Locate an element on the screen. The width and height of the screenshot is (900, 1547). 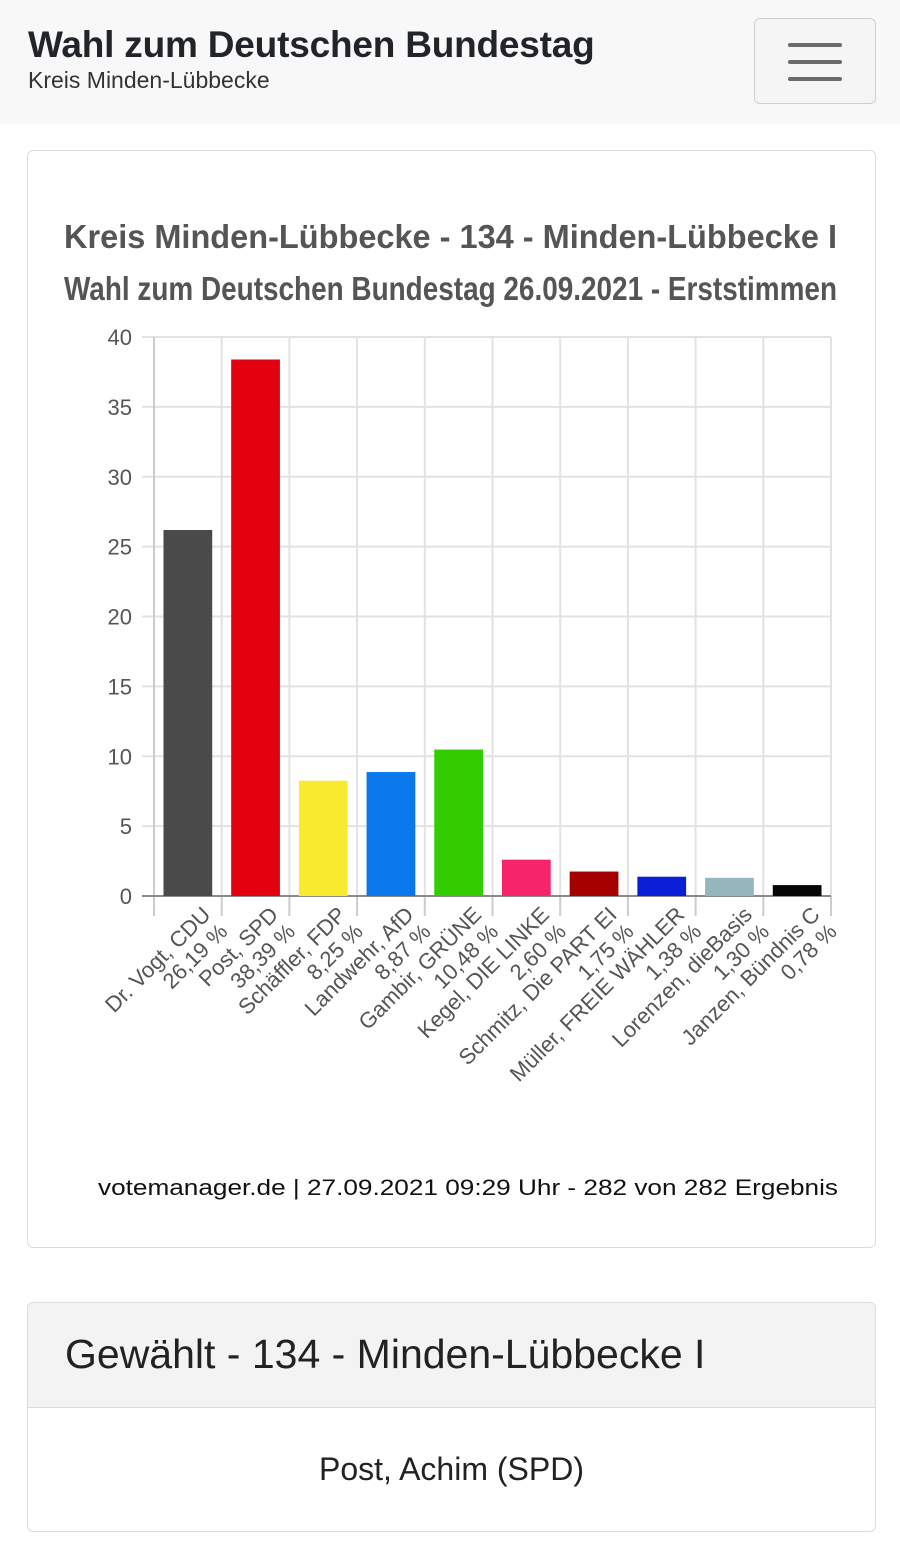
y-tick-label: 30 is located at coordinates (120, 477).